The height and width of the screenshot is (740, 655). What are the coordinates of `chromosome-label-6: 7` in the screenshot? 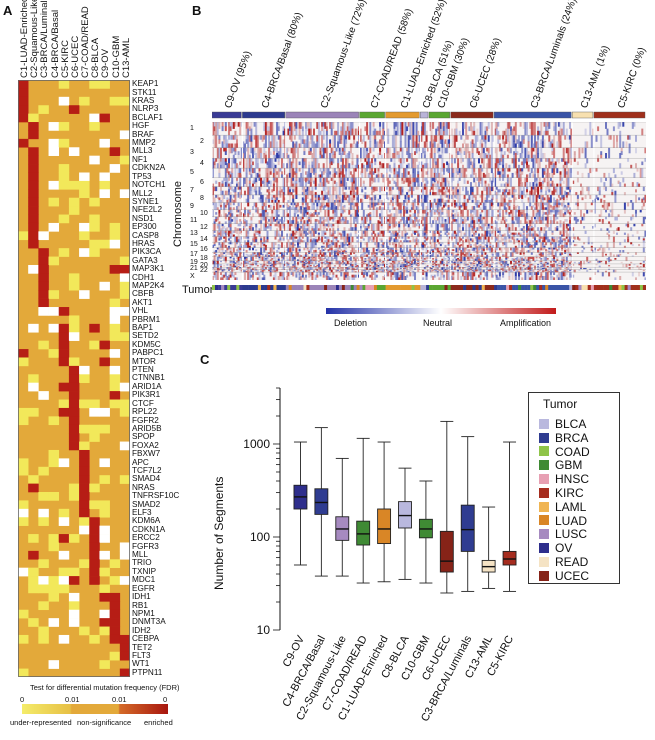 It's located at (192, 191).